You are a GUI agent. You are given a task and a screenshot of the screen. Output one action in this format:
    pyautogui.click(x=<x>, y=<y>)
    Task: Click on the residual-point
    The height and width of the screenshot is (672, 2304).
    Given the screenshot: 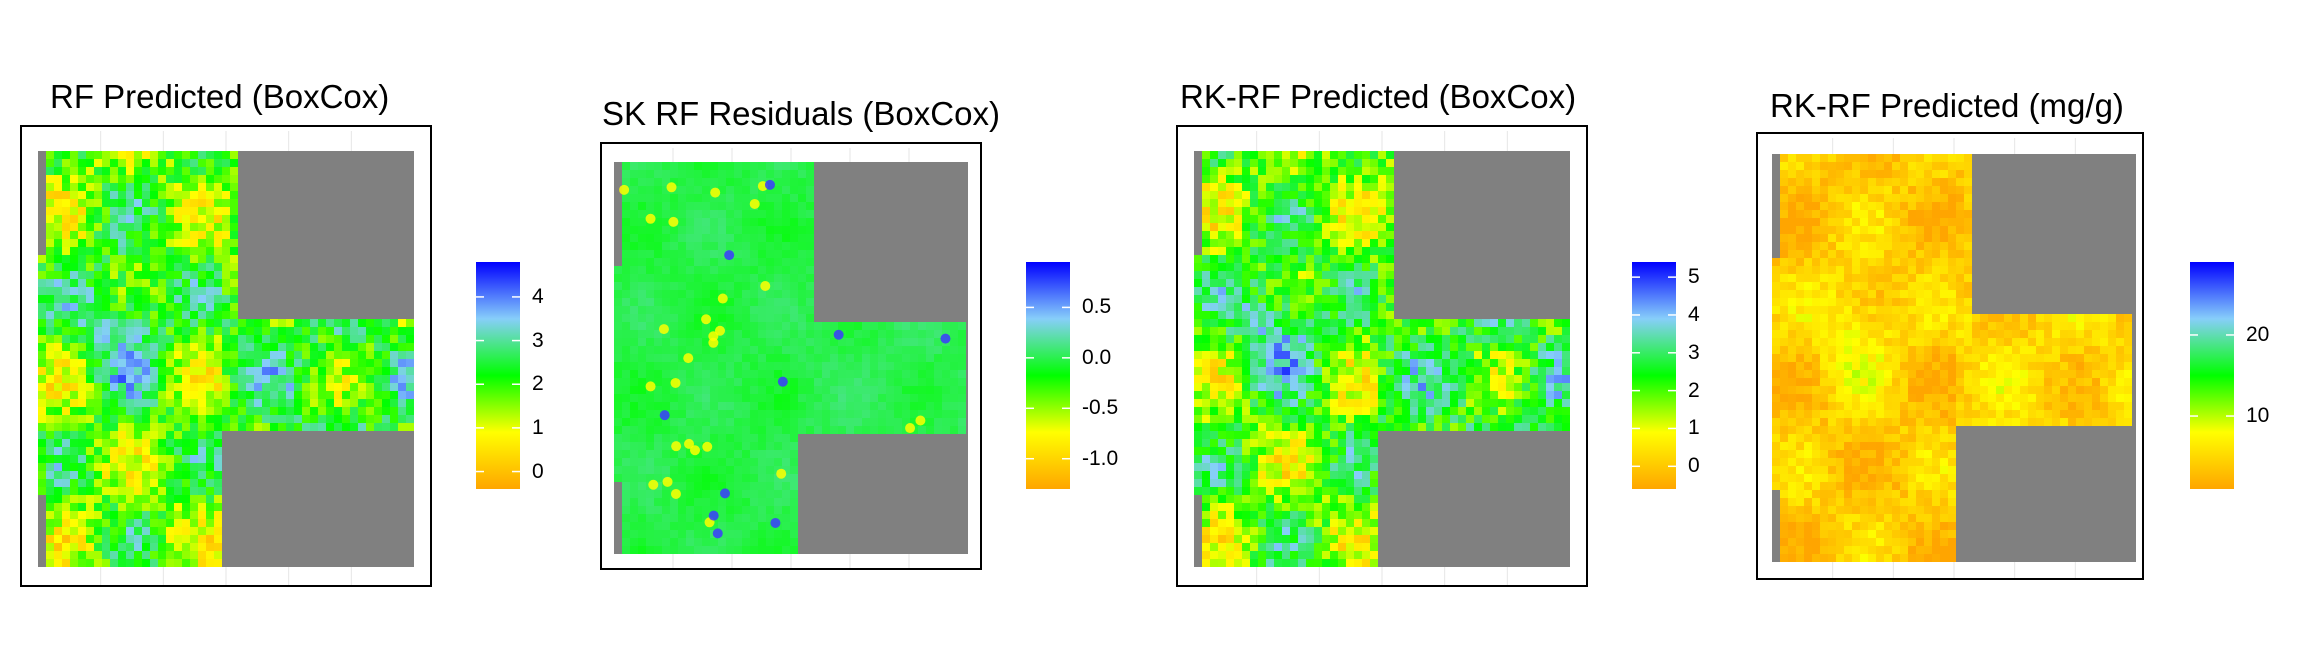 What is the action you would take?
    pyautogui.click(x=838, y=334)
    